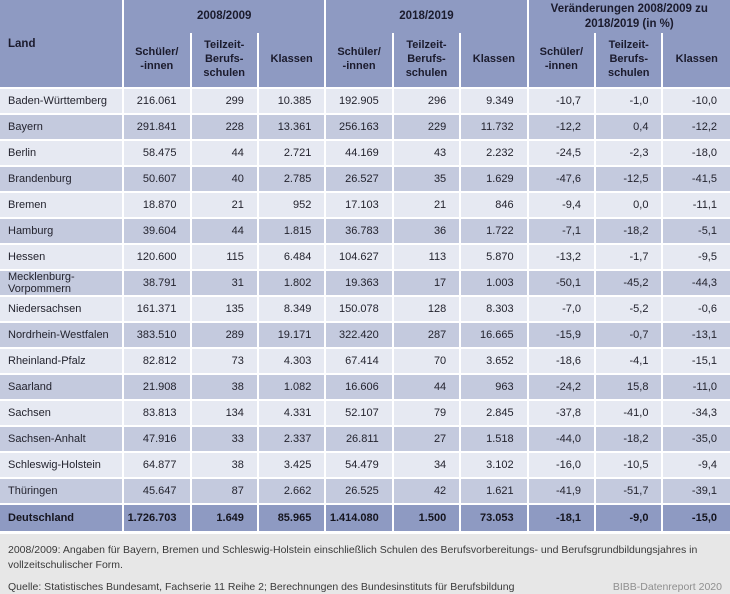 This screenshot has height=594, width=730. Describe the element at coordinates (358, 282) in the screenshot. I see `value-cell: 19.363` at that location.